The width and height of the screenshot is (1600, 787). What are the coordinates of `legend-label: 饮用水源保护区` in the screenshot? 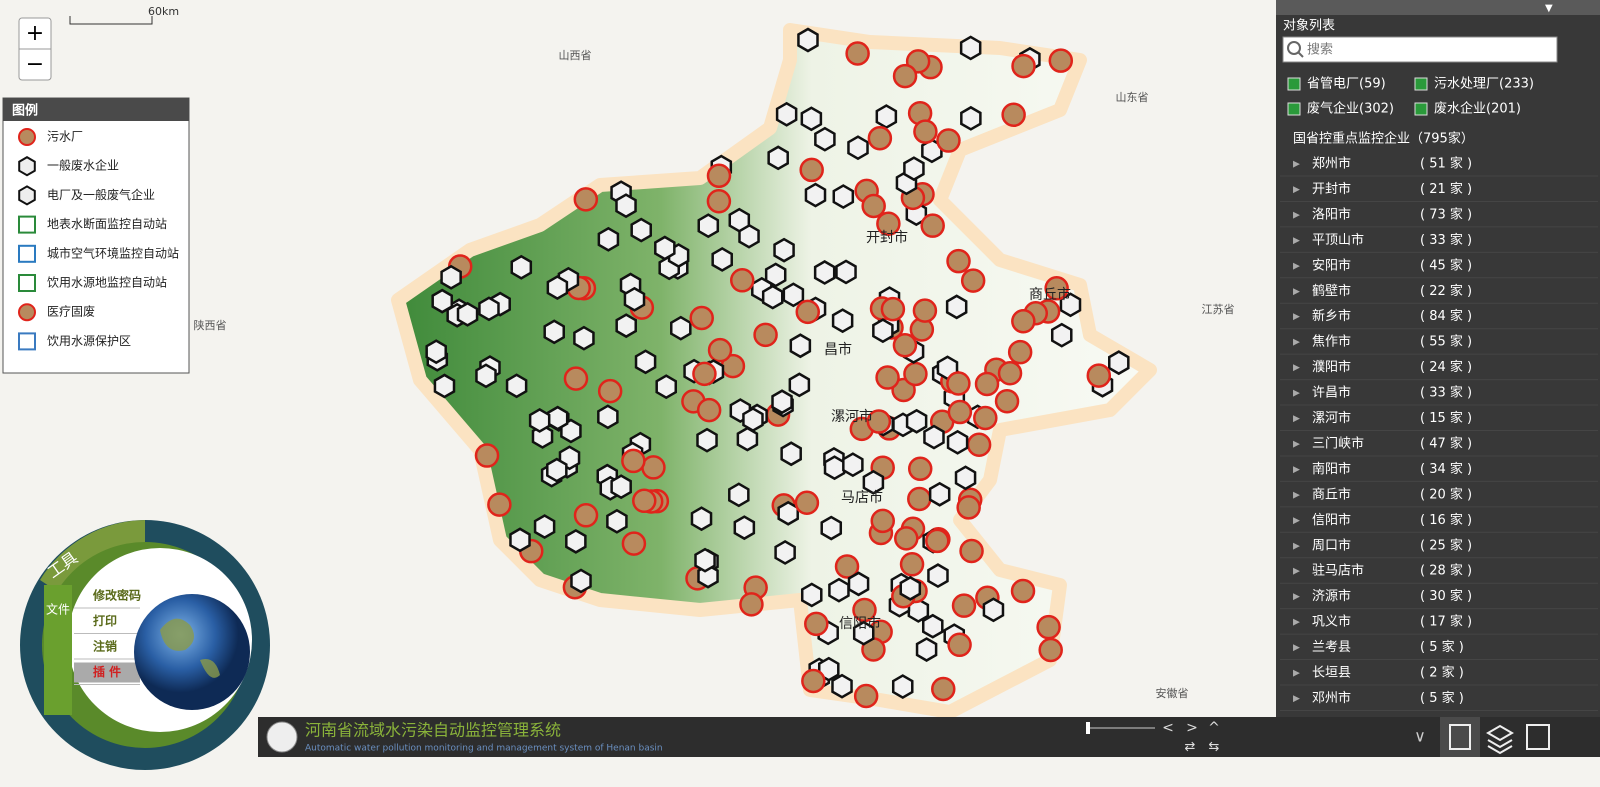 It's located at (89, 341).